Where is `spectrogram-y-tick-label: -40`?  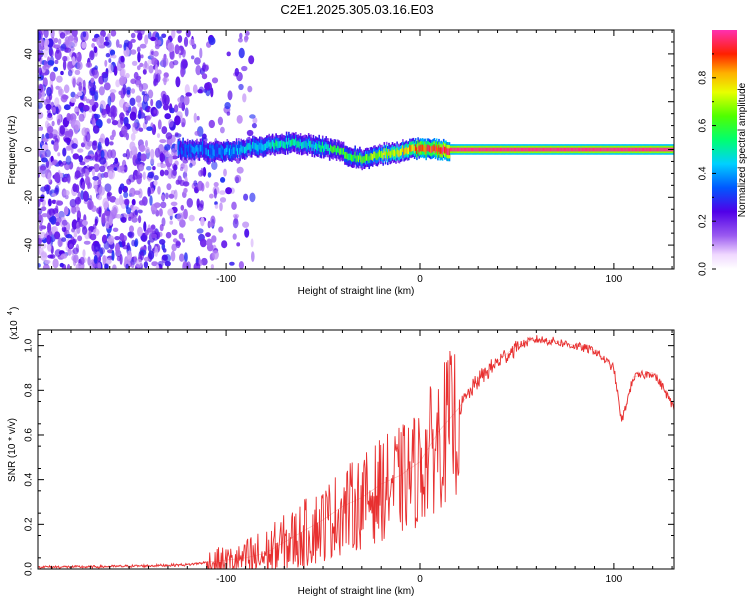 spectrogram-y-tick-label: -40 is located at coordinates (29, 244).